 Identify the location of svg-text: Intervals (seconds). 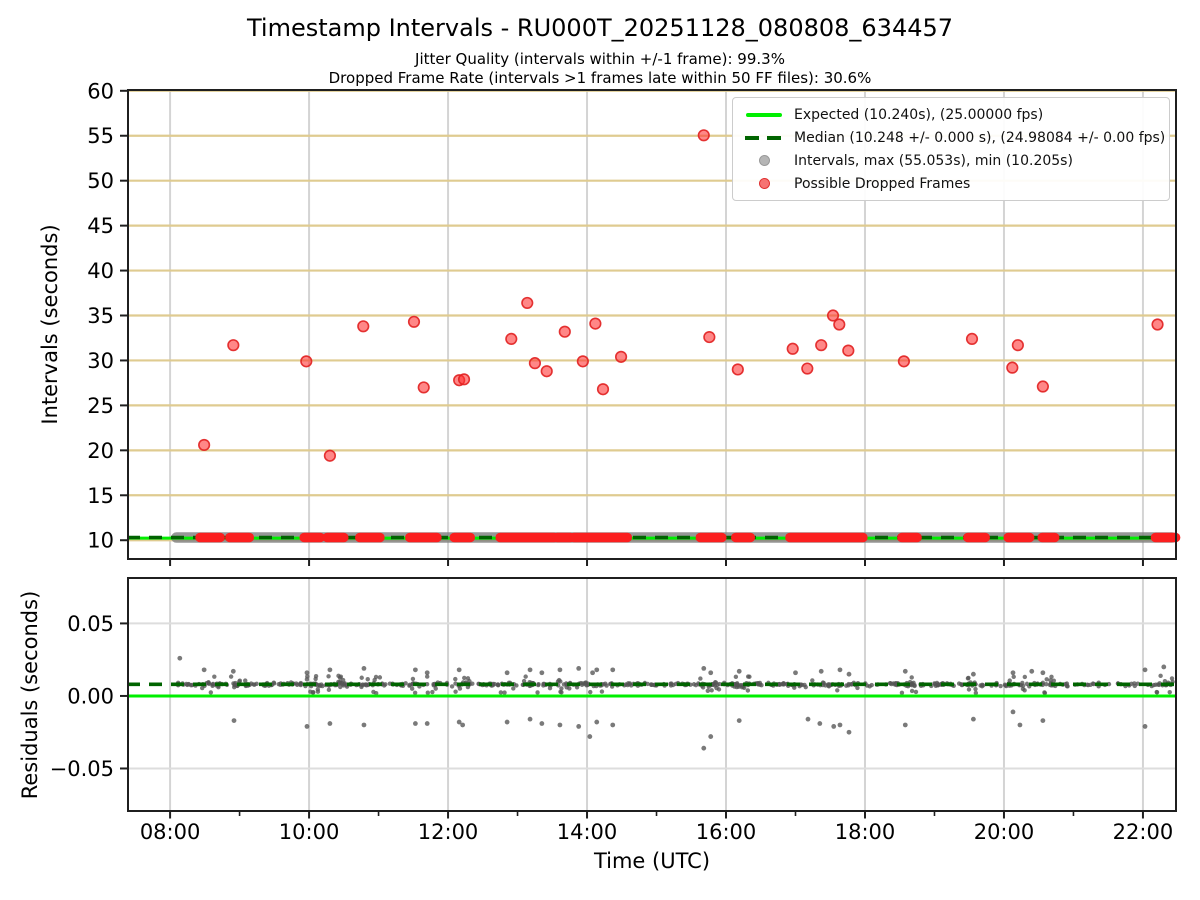
(50, 324).